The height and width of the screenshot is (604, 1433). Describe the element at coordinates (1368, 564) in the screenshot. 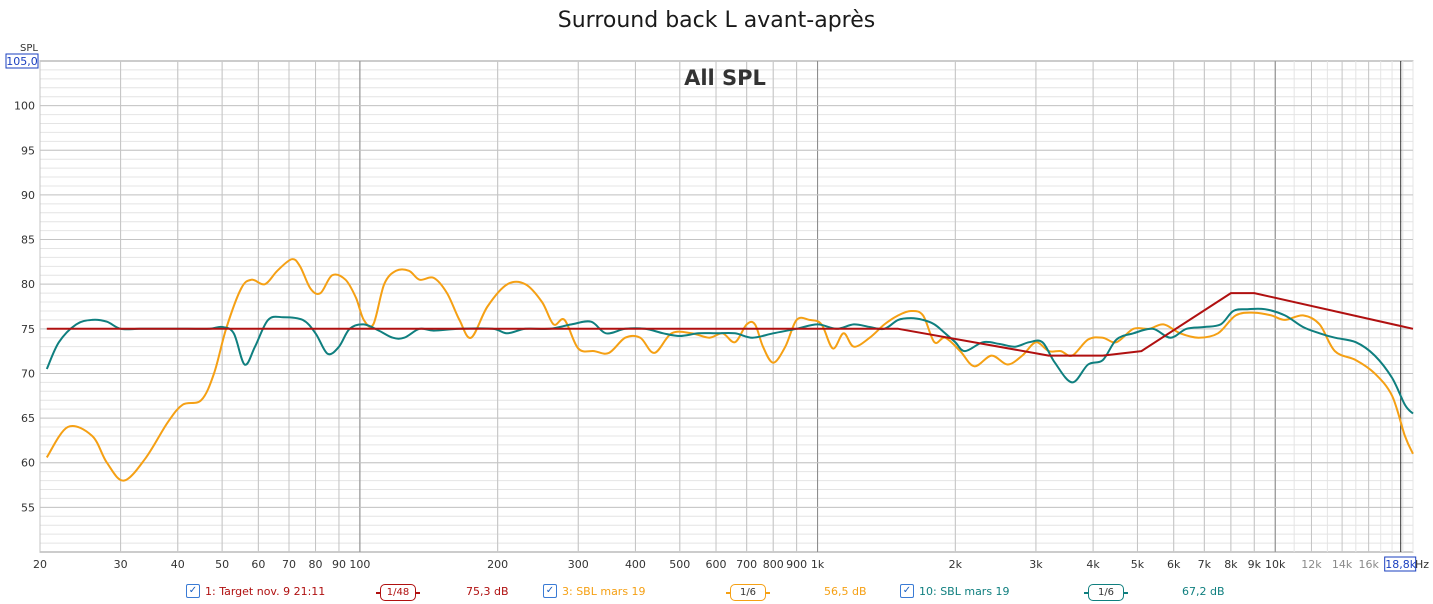

I see `x-tick-label: 16k` at that location.